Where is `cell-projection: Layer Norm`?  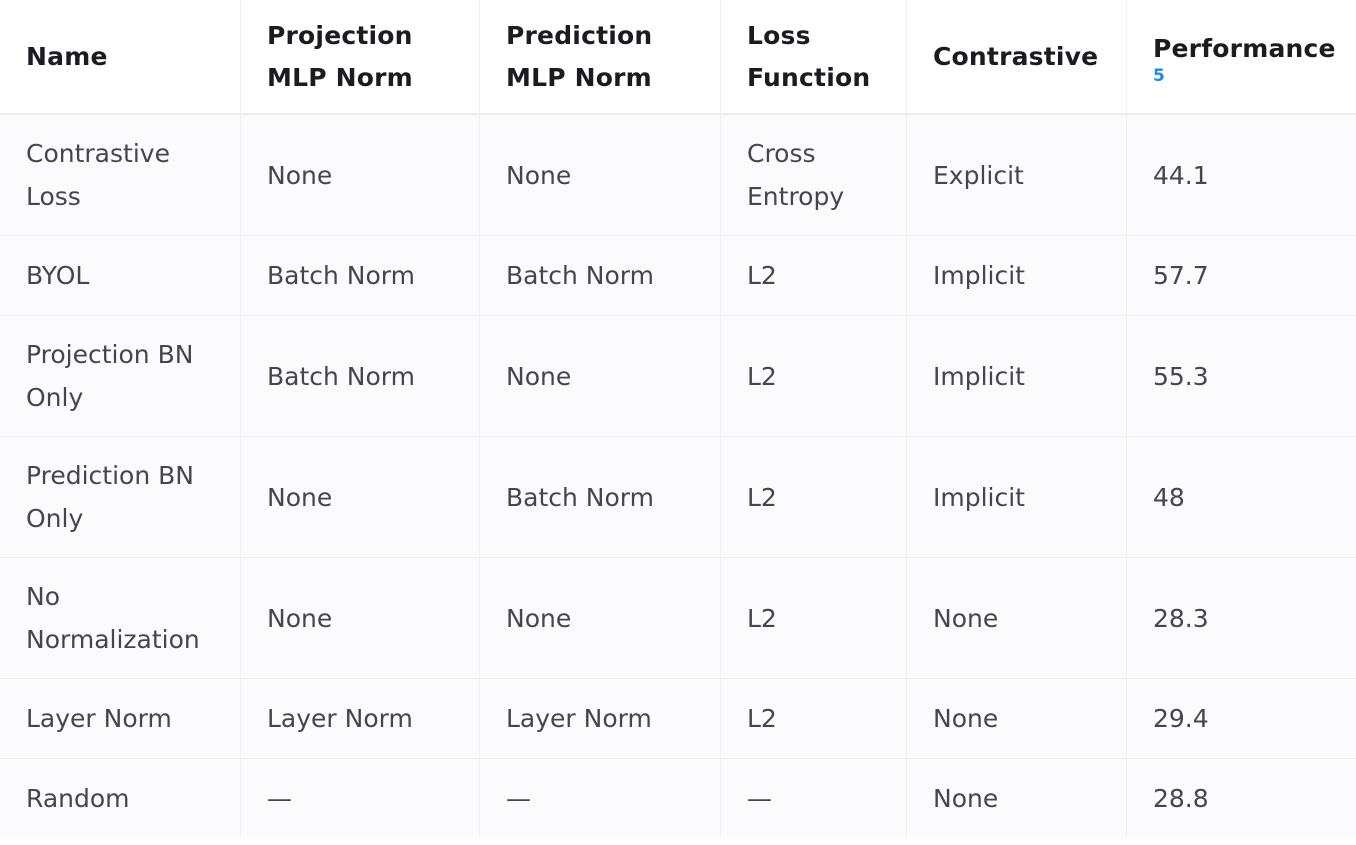 cell-projection: Layer Norm is located at coordinates (360, 719).